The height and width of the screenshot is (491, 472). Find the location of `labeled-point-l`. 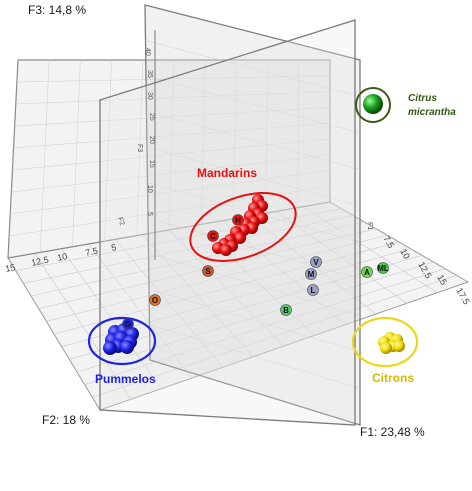

labeled-point-l is located at coordinates (313, 290).